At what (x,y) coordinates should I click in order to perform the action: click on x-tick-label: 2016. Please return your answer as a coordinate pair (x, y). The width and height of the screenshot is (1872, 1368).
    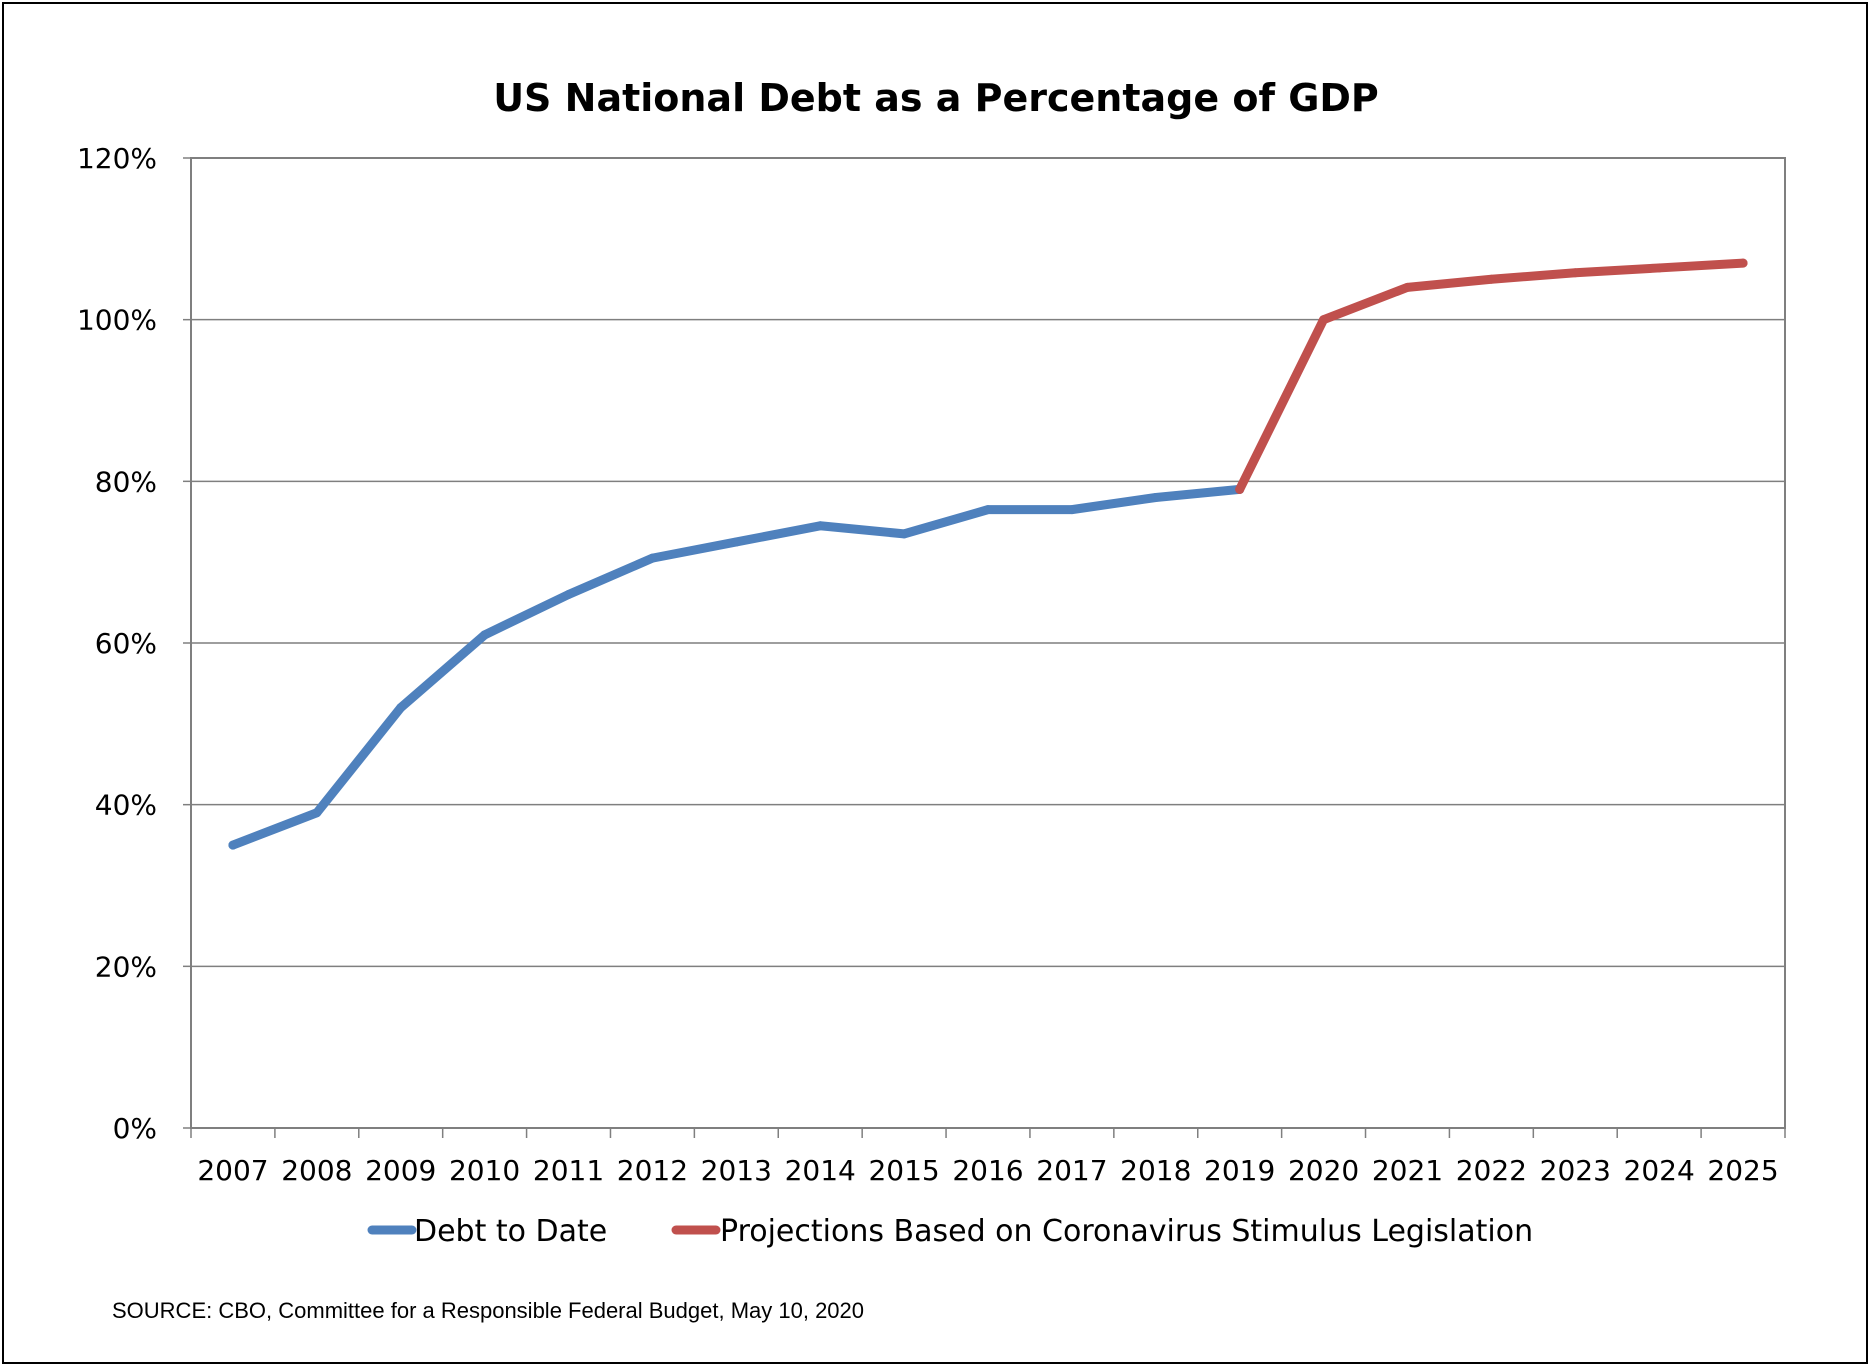
    Looking at the image, I should click on (987, 1170).